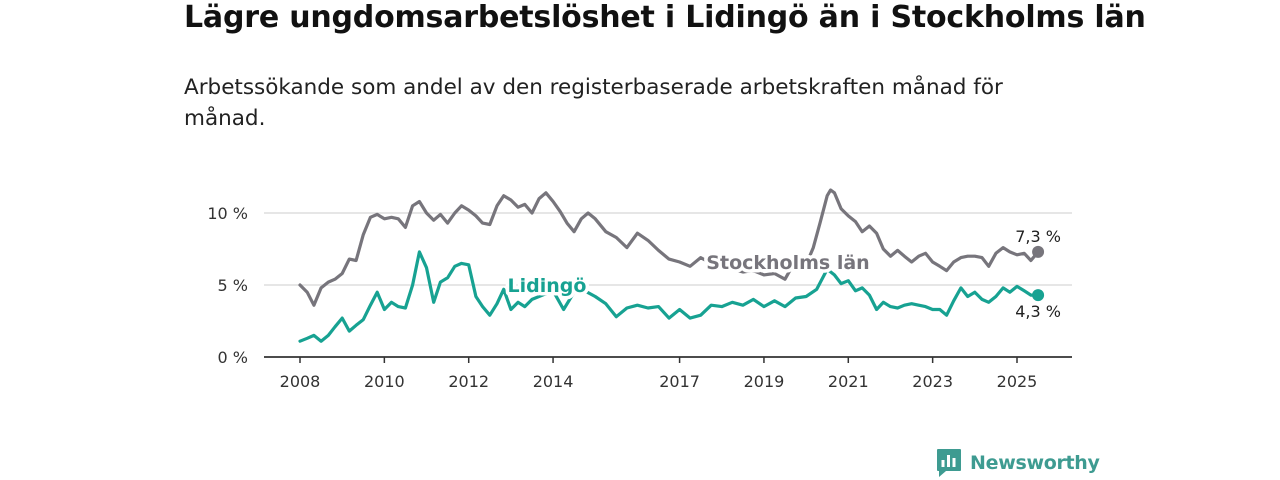 This screenshot has width=1280, height=480. What do you see at coordinates (1035, 463) in the screenshot?
I see `brand-name: Newsworthy` at bounding box center [1035, 463].